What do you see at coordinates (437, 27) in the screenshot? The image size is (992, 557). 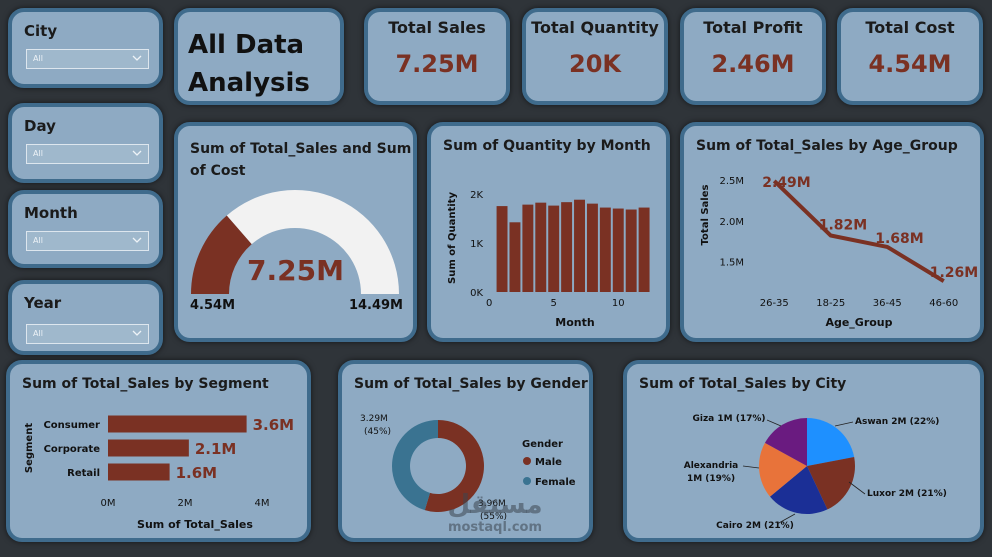 I see `kpi-title: Total Sales` at bounding box center [437, 27].